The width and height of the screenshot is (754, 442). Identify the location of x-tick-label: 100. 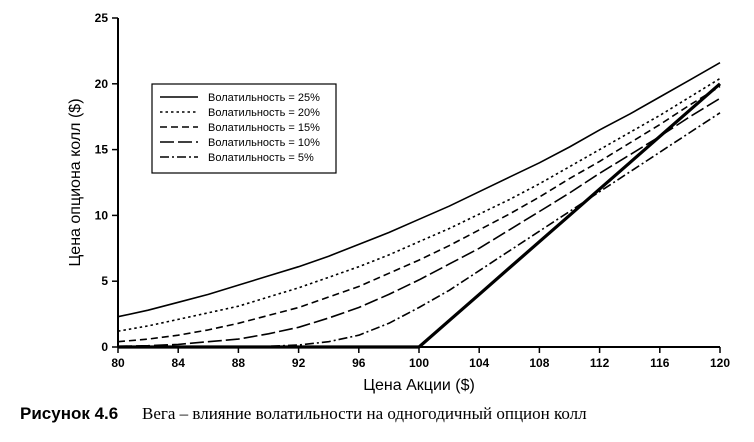
(419, 363).